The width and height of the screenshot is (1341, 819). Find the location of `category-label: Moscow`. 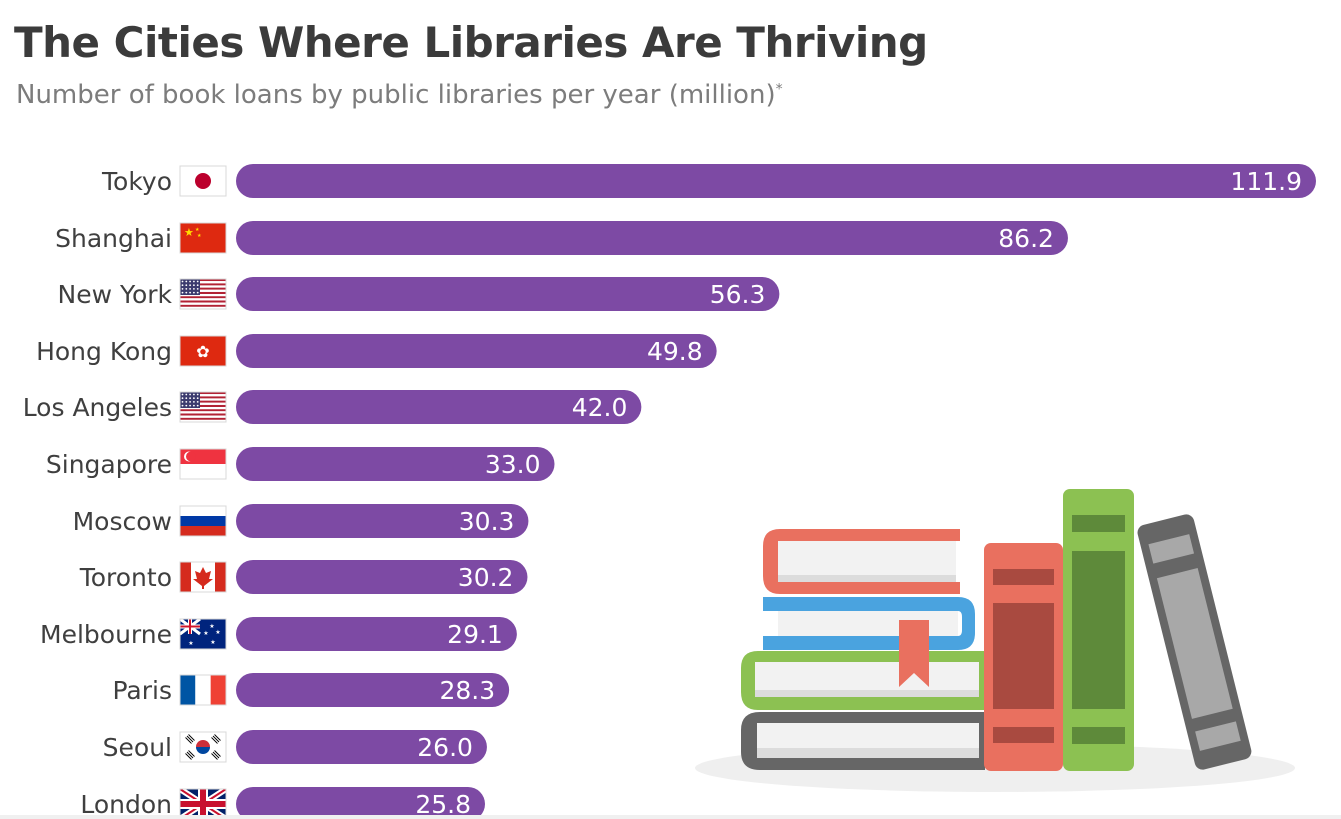

category-label: Moscow is located at coordinates (122, 521).